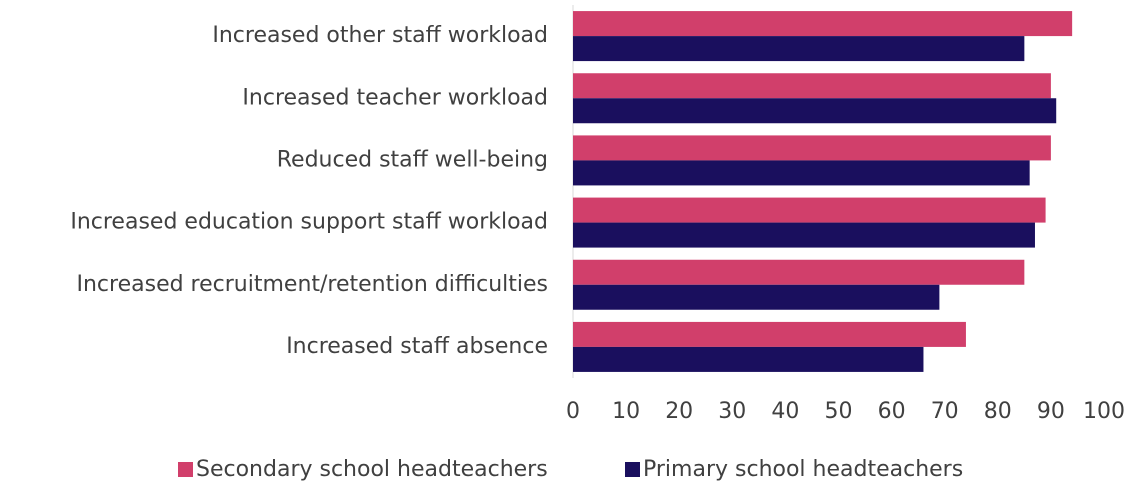  What do you see at coordinates (395, 97) in the screenshot?
I see `y-tick-label: Increased teacher workload` at bounding box center [395, 97].